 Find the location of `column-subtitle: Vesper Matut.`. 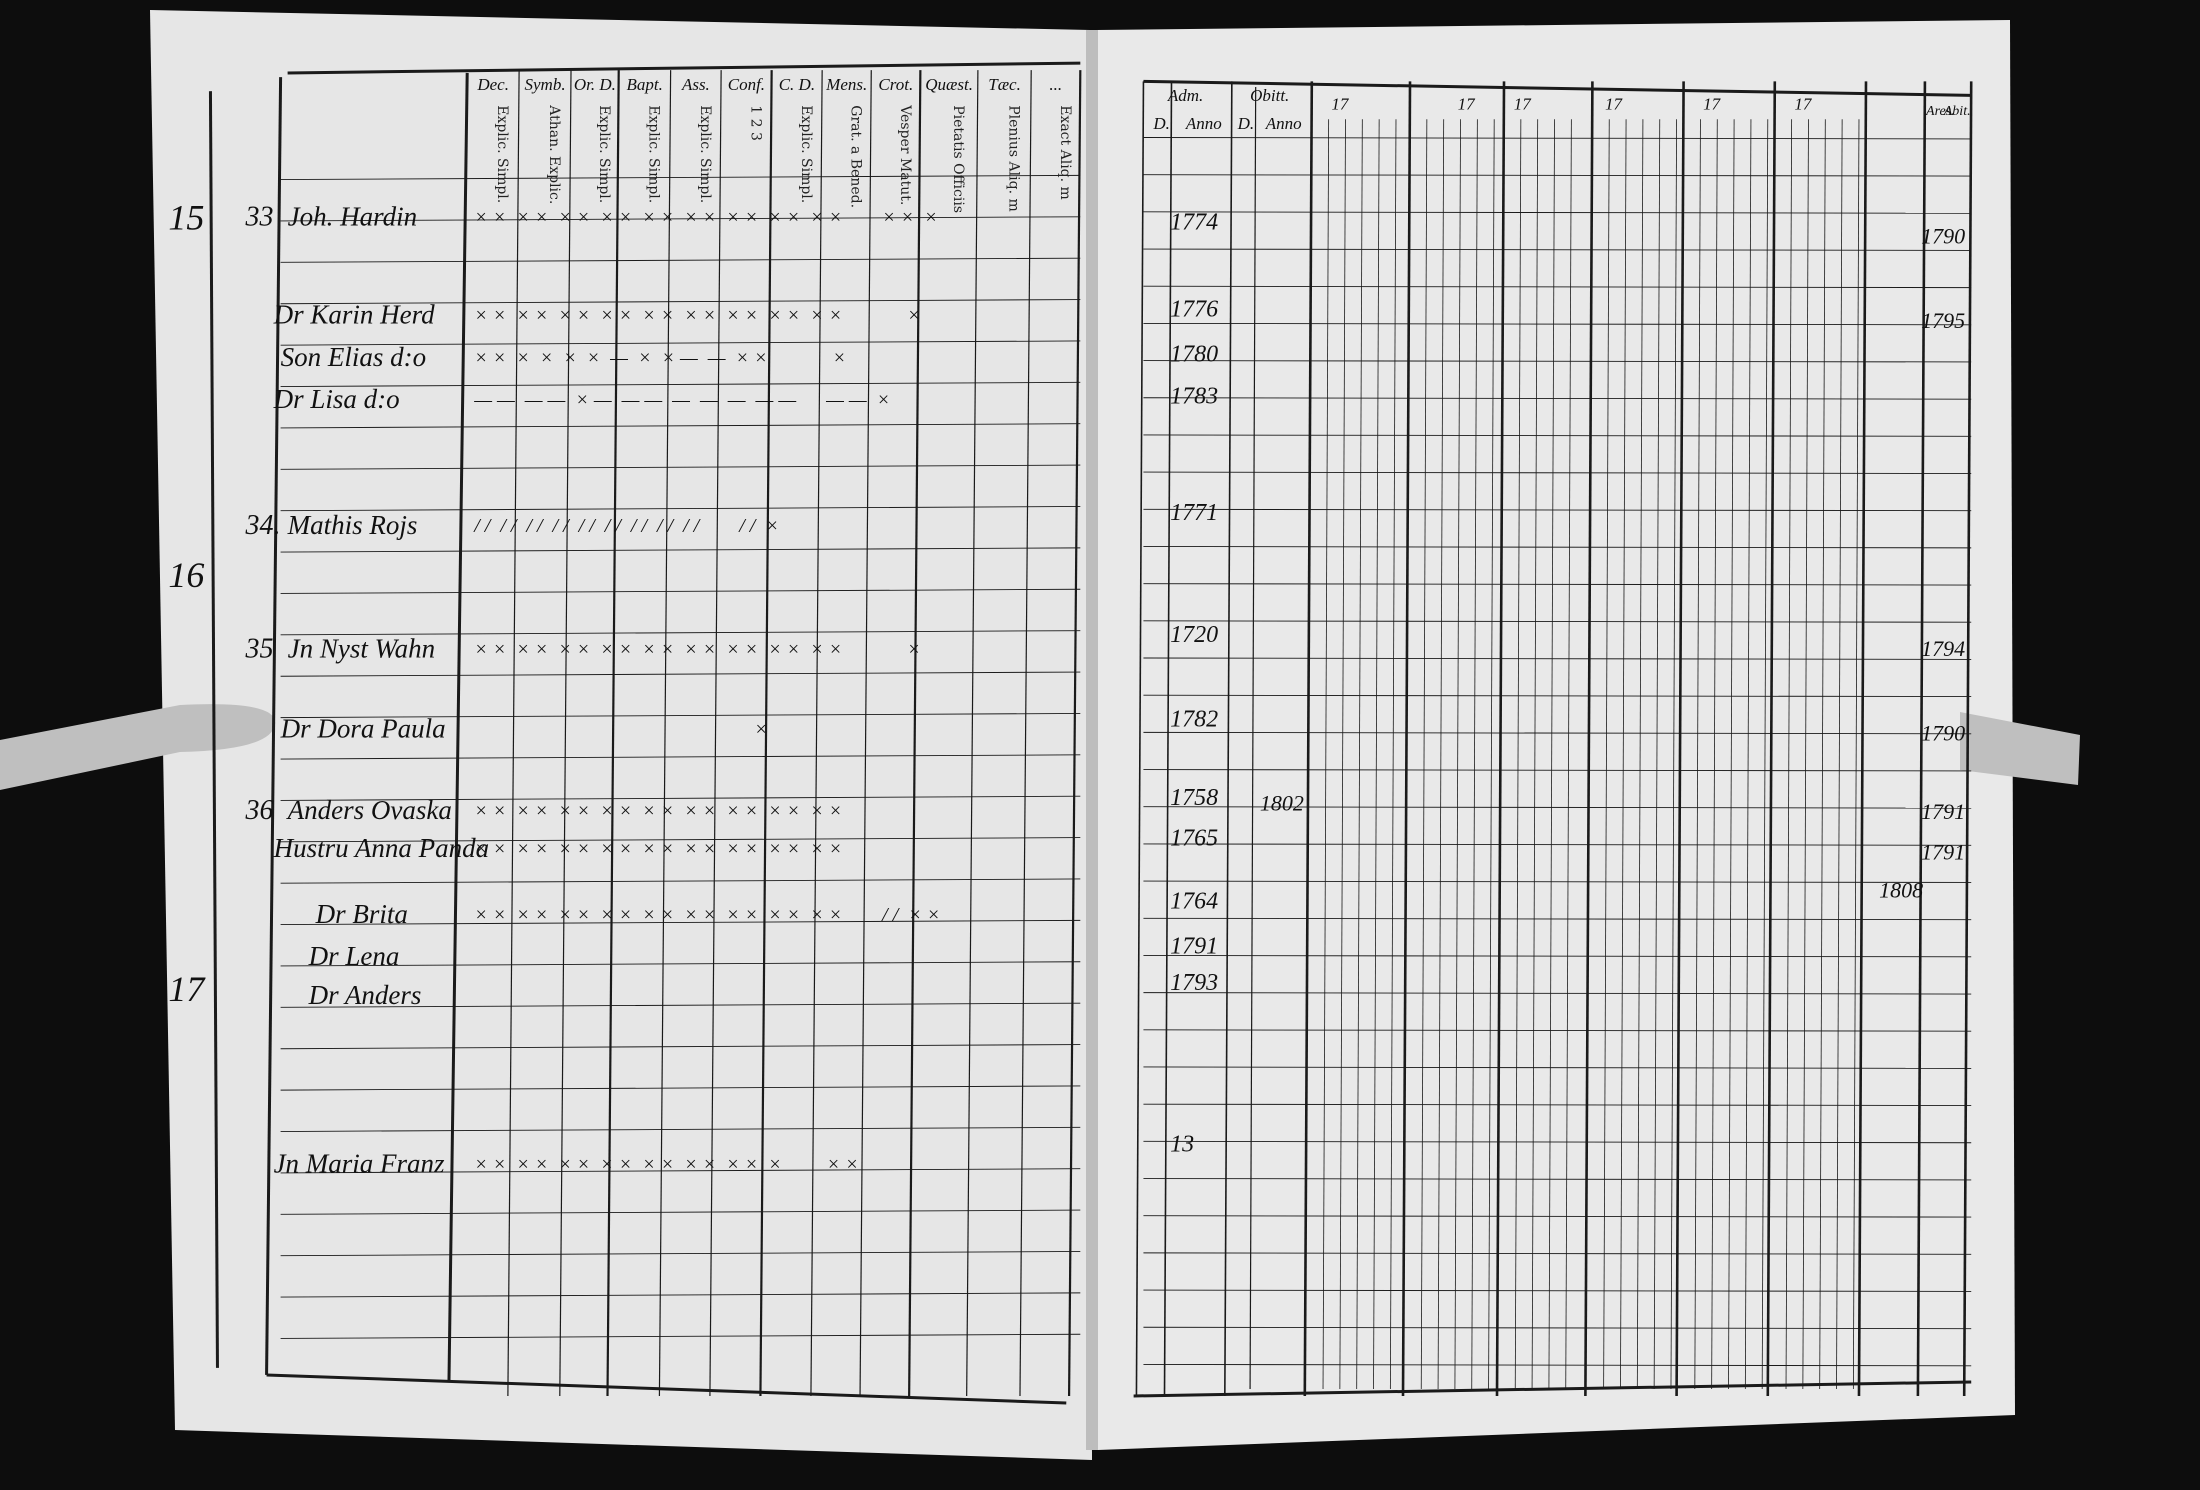

column-subtitle: Vesper Matut. is located at coordinates (905, 154).